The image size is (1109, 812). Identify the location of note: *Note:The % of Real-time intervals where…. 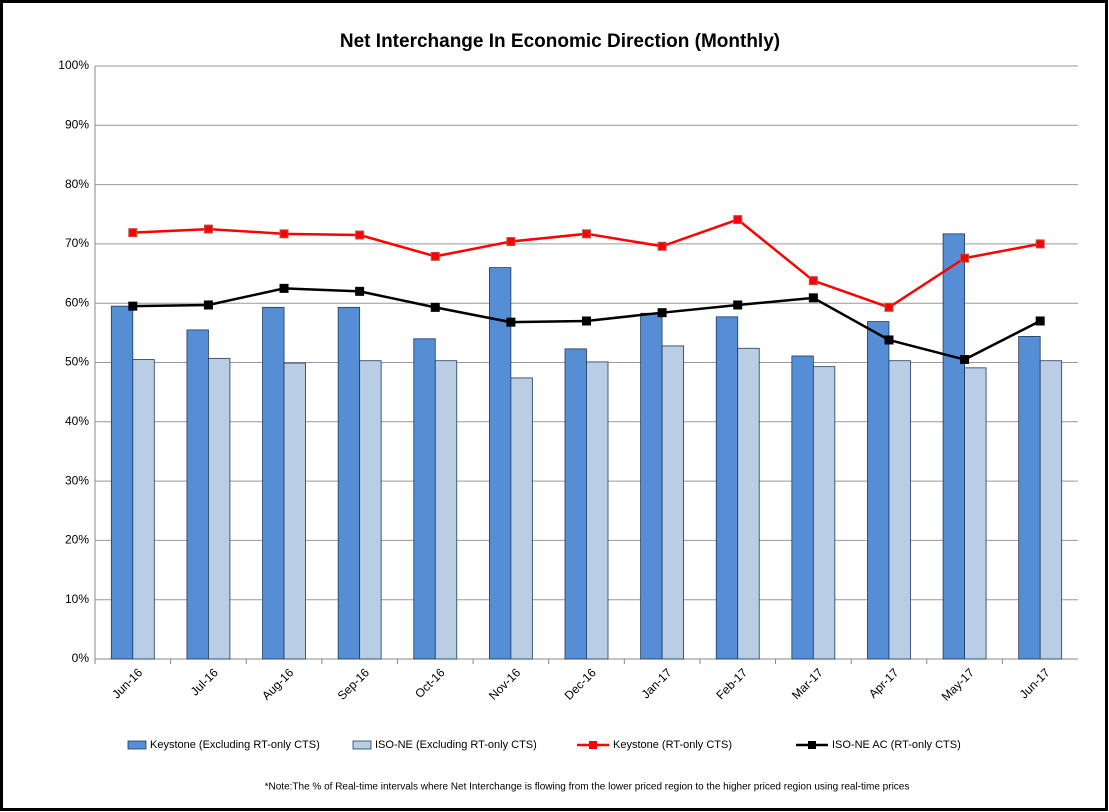
(587, 787).